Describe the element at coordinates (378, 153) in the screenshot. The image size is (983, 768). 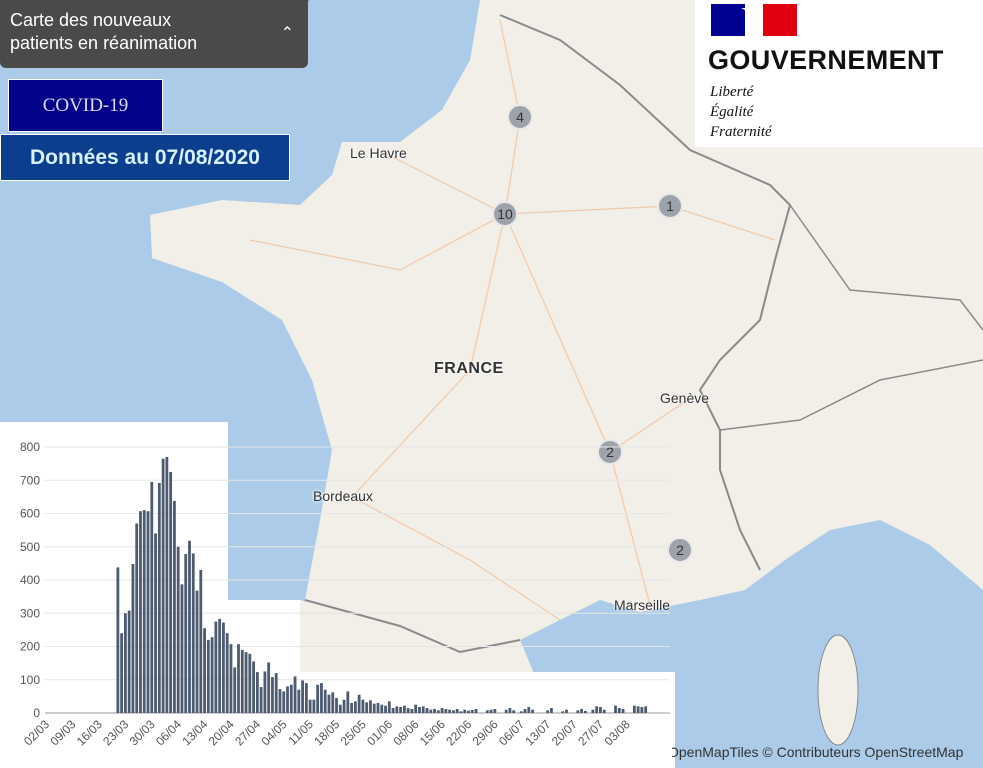
I see `city-label-le-havre: Le Havre` at that location.